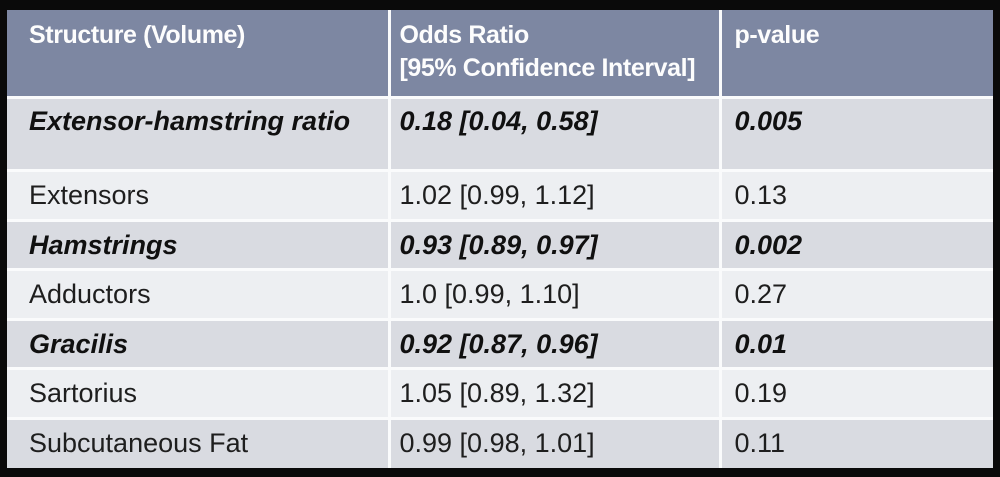 Image resolution: width=1000 pixels, height=477 pixels. What do you see at coordinates (555, 295) in the screenshot?
I see `cell-odds-ratio: 1.0 [0.99, 1.10]` at bounding box center [555, 295].